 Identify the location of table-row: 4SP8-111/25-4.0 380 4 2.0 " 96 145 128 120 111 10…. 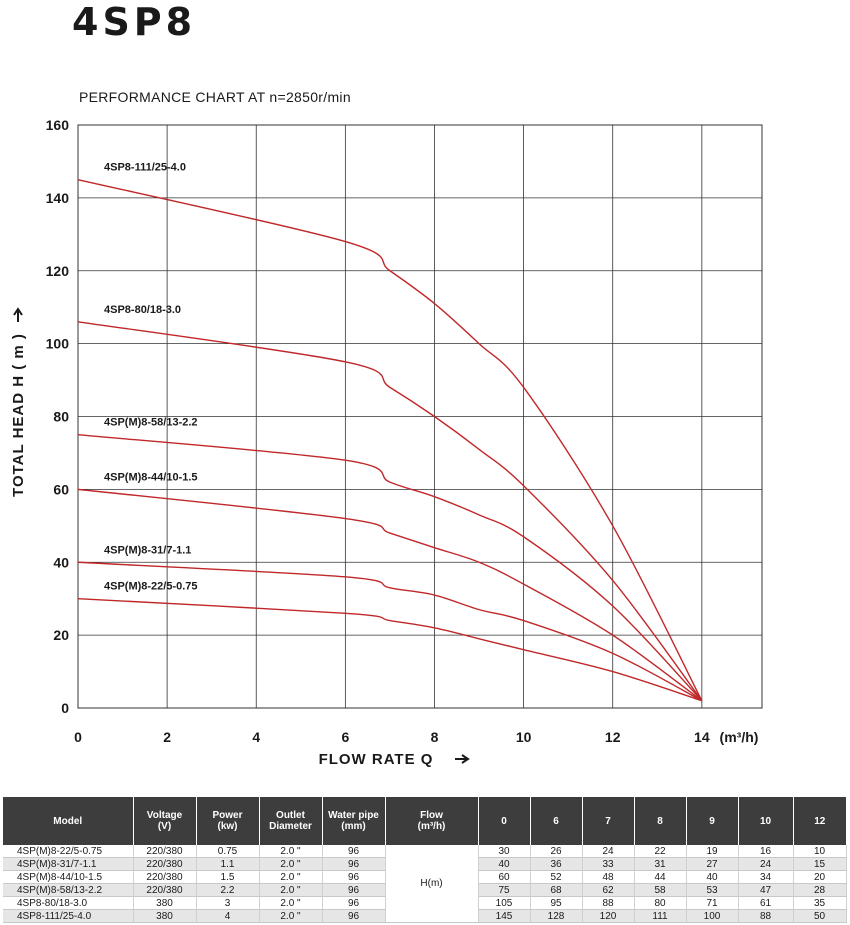
(425, 916).